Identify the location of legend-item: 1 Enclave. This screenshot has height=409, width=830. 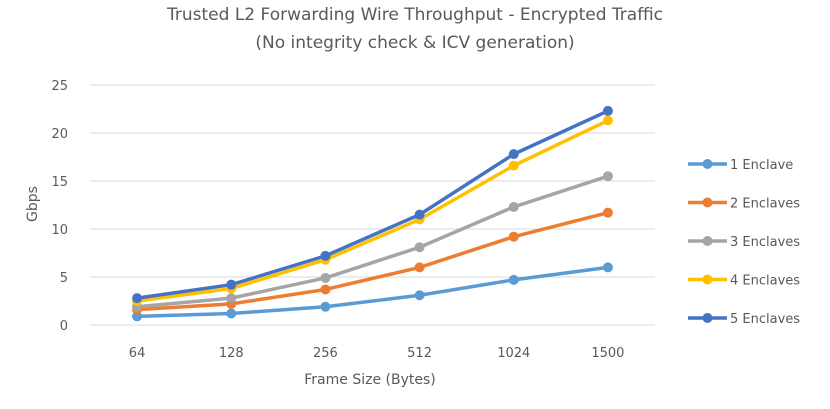
(740, 165).